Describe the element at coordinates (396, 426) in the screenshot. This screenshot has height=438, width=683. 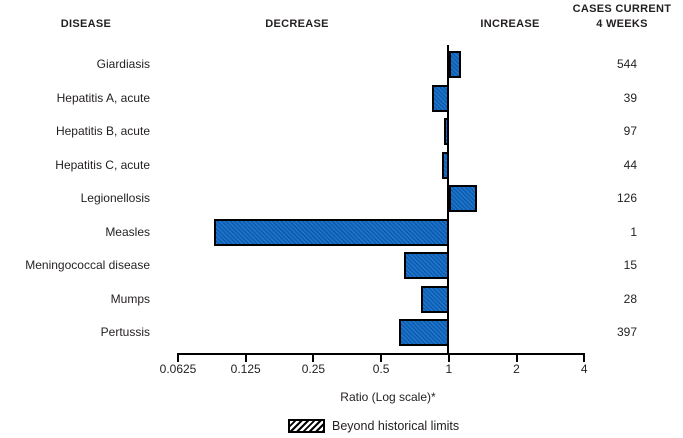
I see `legend-label: Beyond historical limits` at that location.